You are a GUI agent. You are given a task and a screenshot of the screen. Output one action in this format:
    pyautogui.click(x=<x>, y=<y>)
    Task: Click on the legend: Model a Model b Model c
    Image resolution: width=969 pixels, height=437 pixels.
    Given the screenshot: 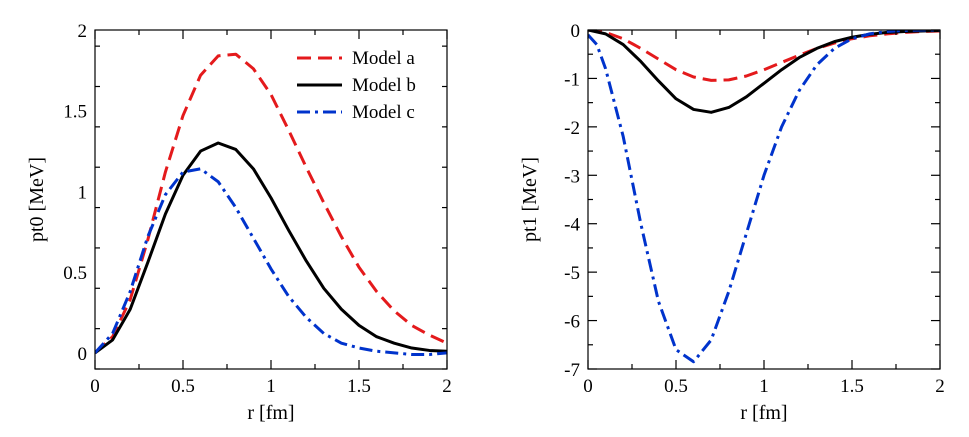 What is the action you would take?
    pyautogui.click(x=356, y=85)
    